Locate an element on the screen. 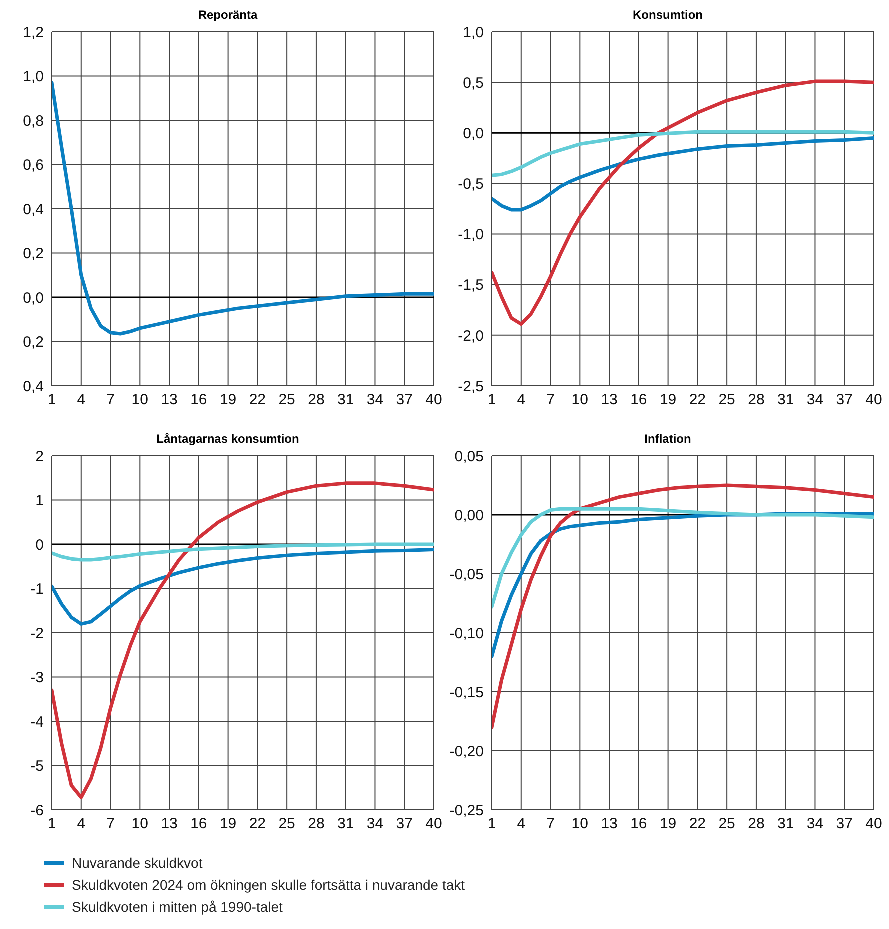 This screenshot has width=889, height=929. legend-label: Skuldkvoten i mitten på 1990-talet is located at coordinates (177, 907).